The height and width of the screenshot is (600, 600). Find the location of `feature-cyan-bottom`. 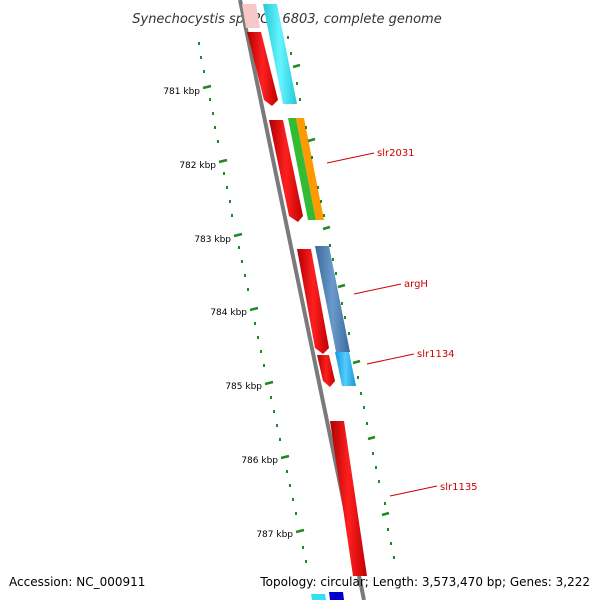

feature-cyan-bottom is located at coordinates (318, 597).